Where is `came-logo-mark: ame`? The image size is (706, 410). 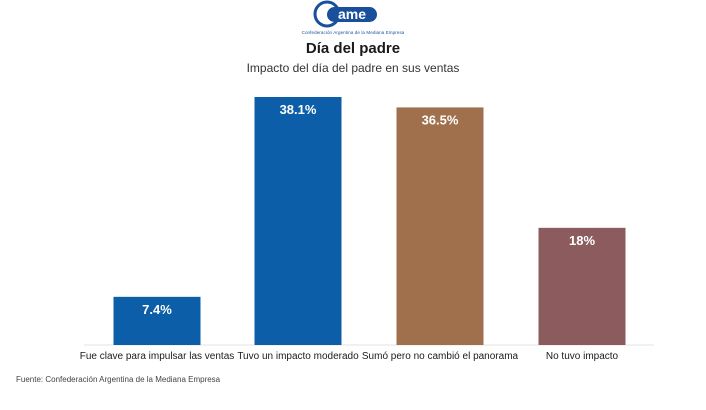
came-logo-mark: ame is located at coordinates (345, 14).